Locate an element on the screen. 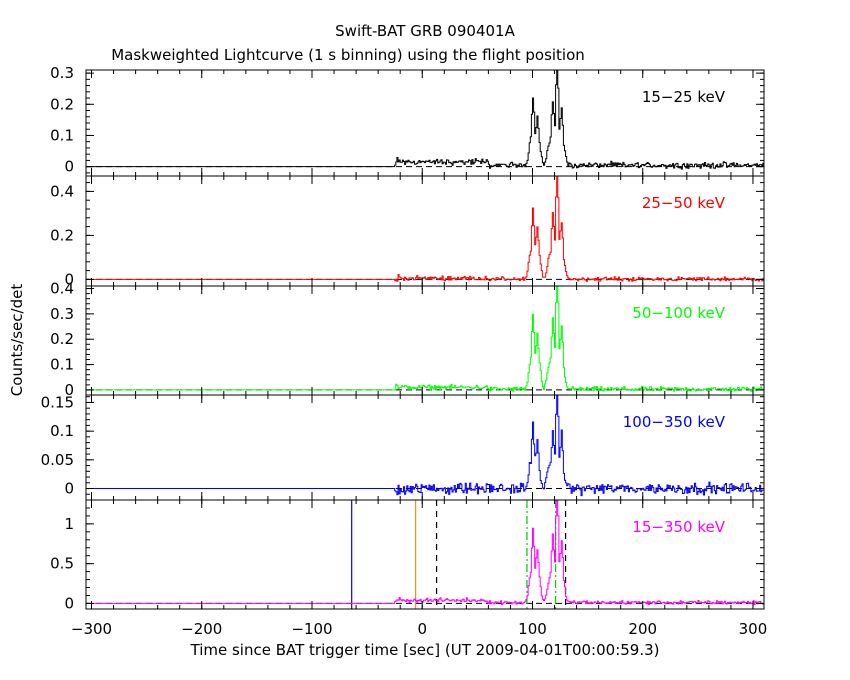 Image resolution: width=850 pixels, height=680 pixels. energy-band-label: 50−100 keV is located at coordinates (678, 313).